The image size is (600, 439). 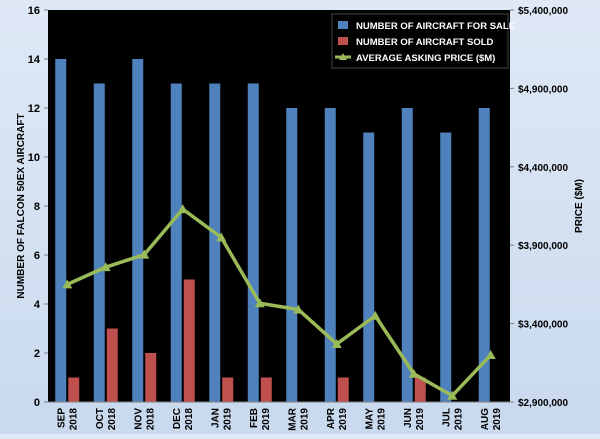 What do you see at coordinates (543, 325) in the screenshot?
I see `y2-tick-label: $3,400,000` at bounding box center [543, 325].